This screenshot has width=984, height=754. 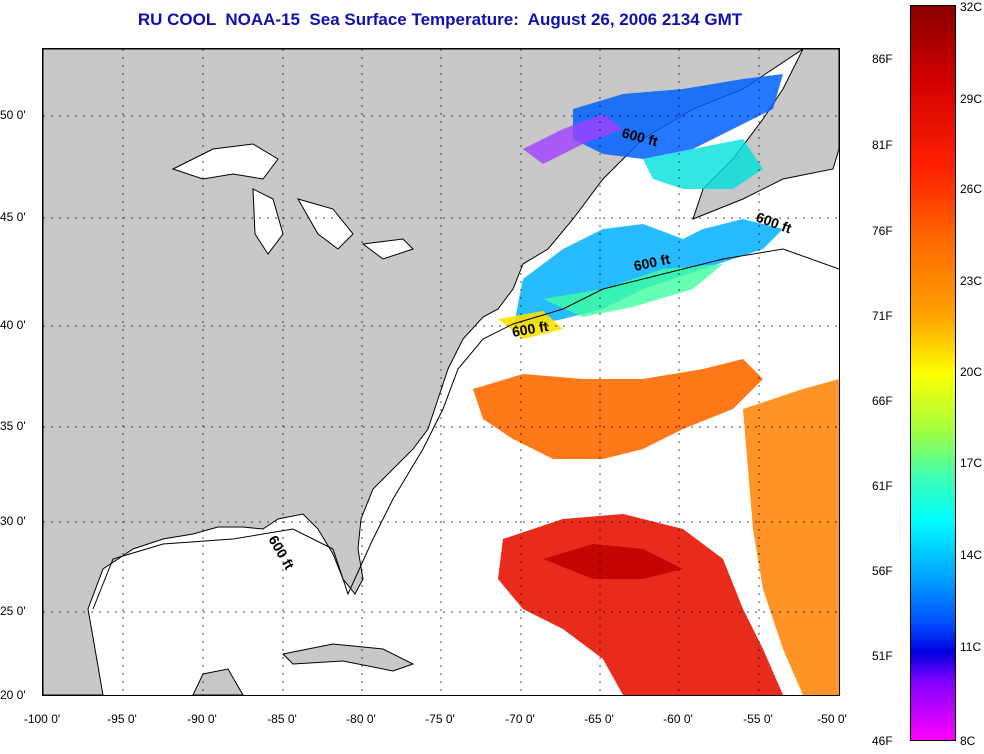 I want to click on sst-cool-region, so click(x=640, y=206).